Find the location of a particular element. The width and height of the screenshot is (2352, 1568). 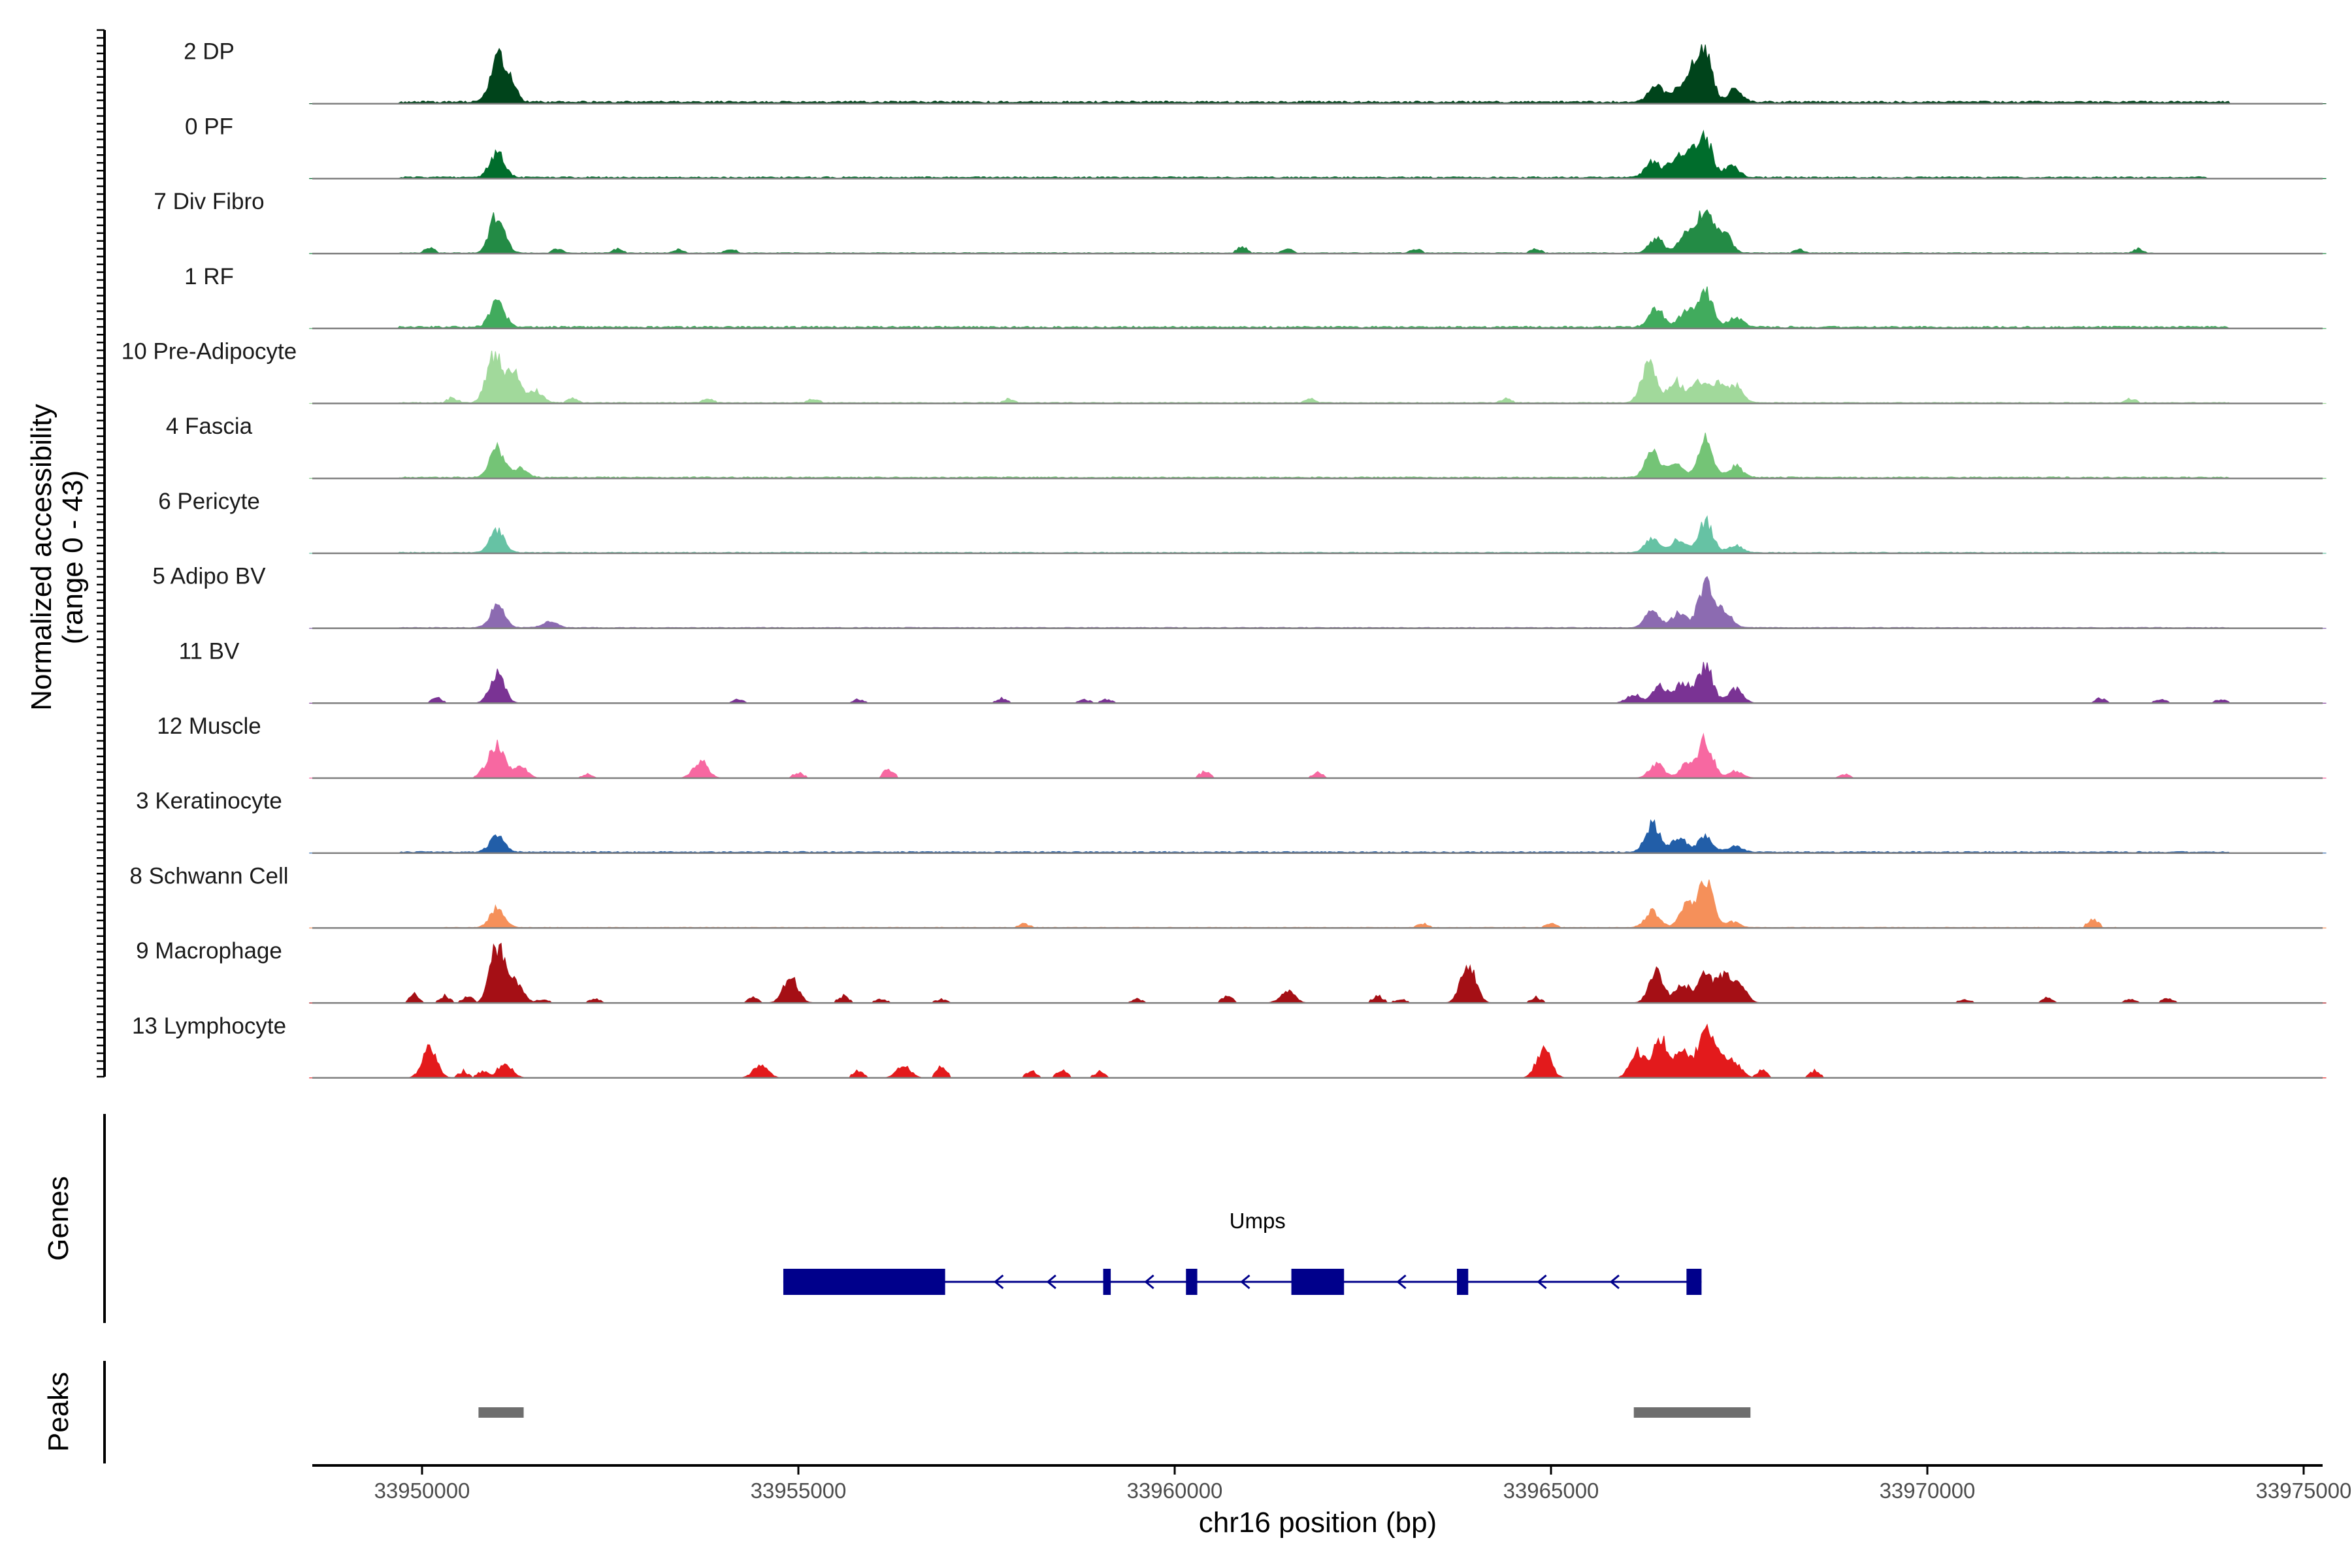

coverage-track: 13 Lymphocyte is located at coordinates (1229, 1046).